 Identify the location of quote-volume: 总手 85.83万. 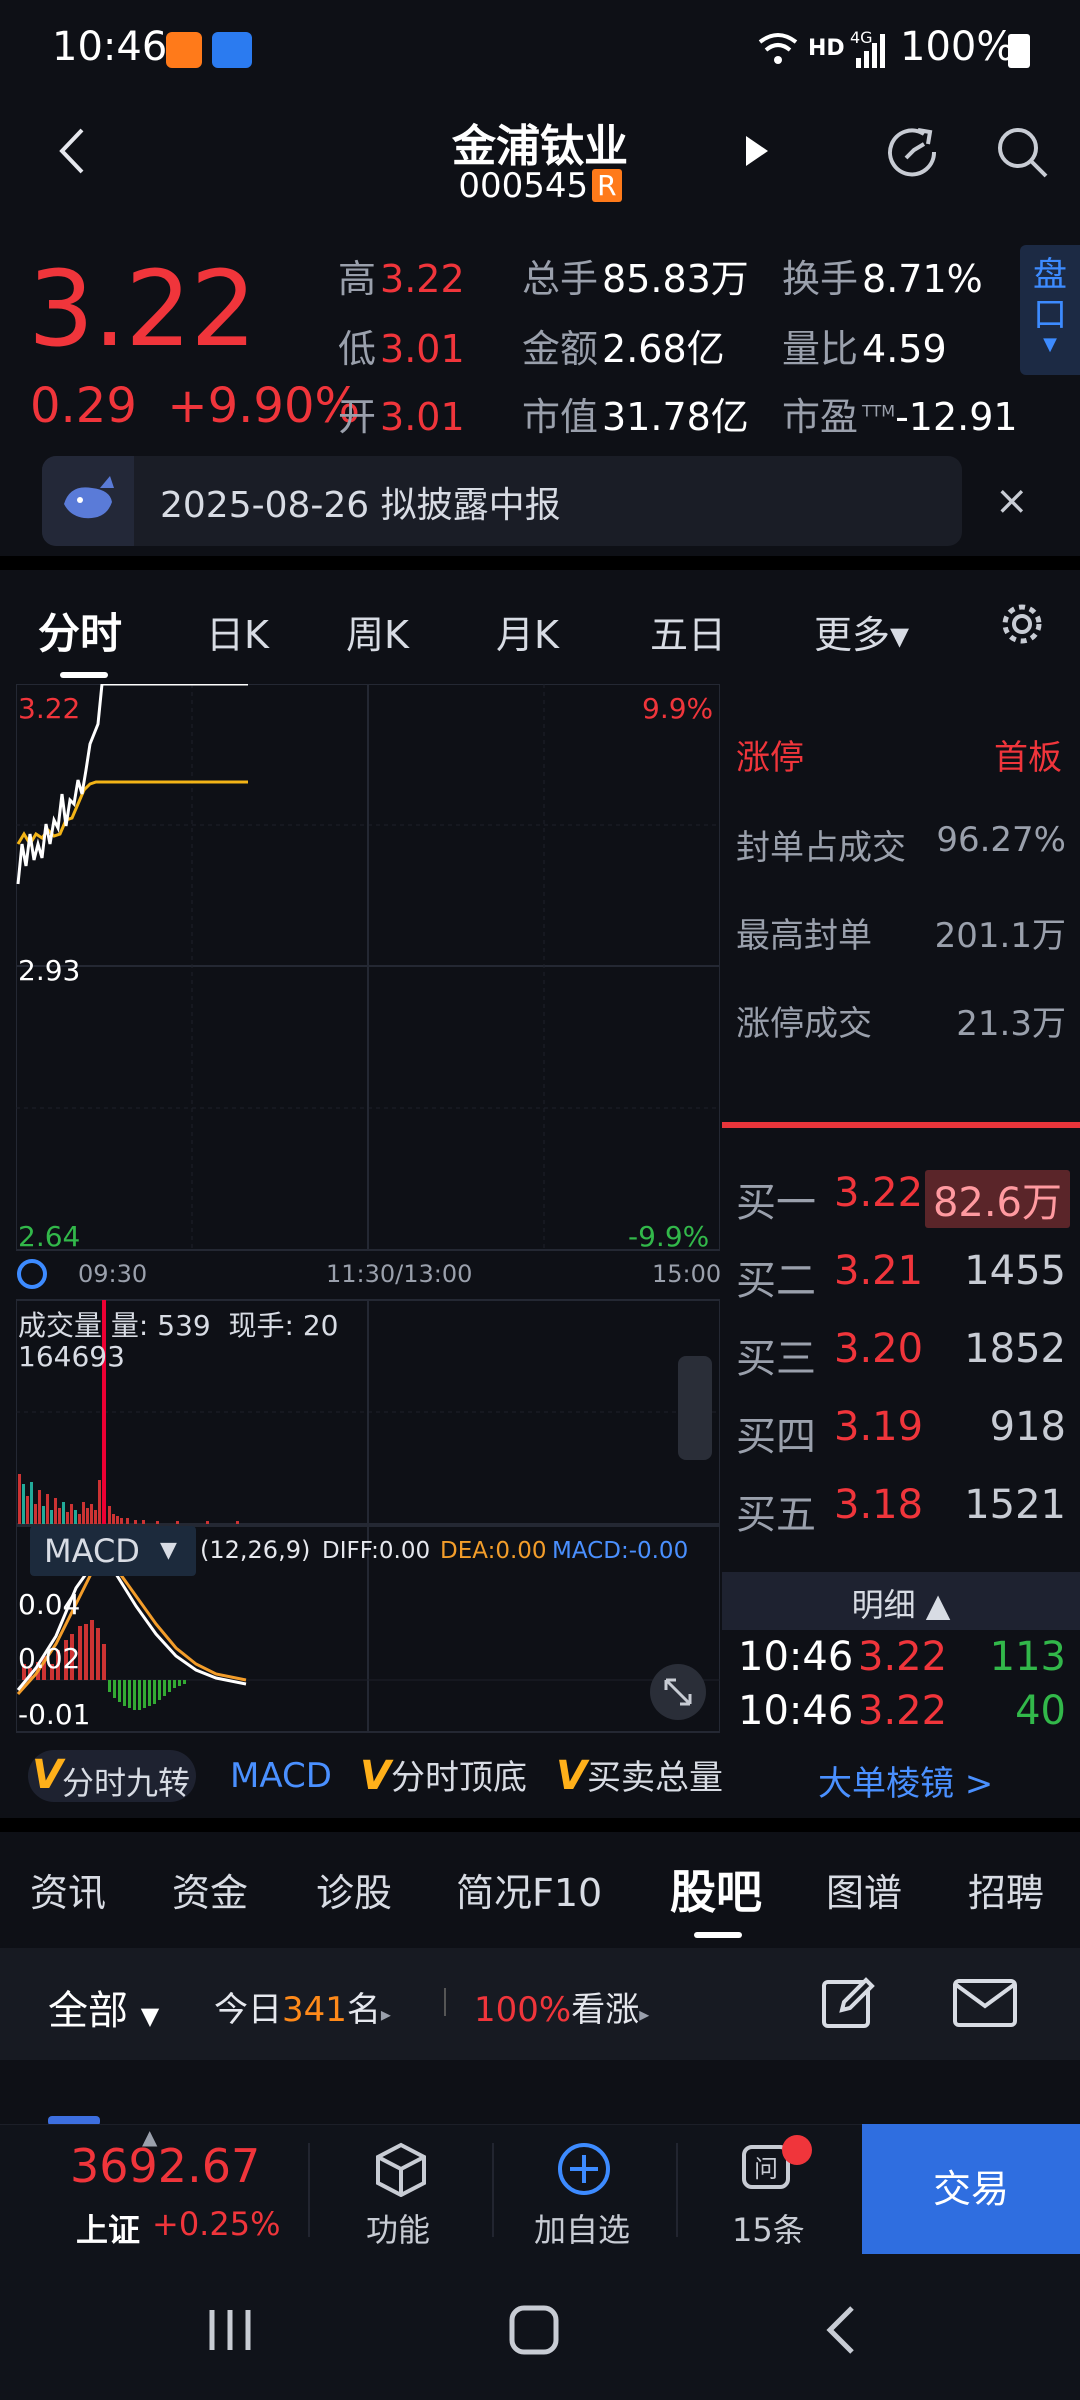
(635, 279).